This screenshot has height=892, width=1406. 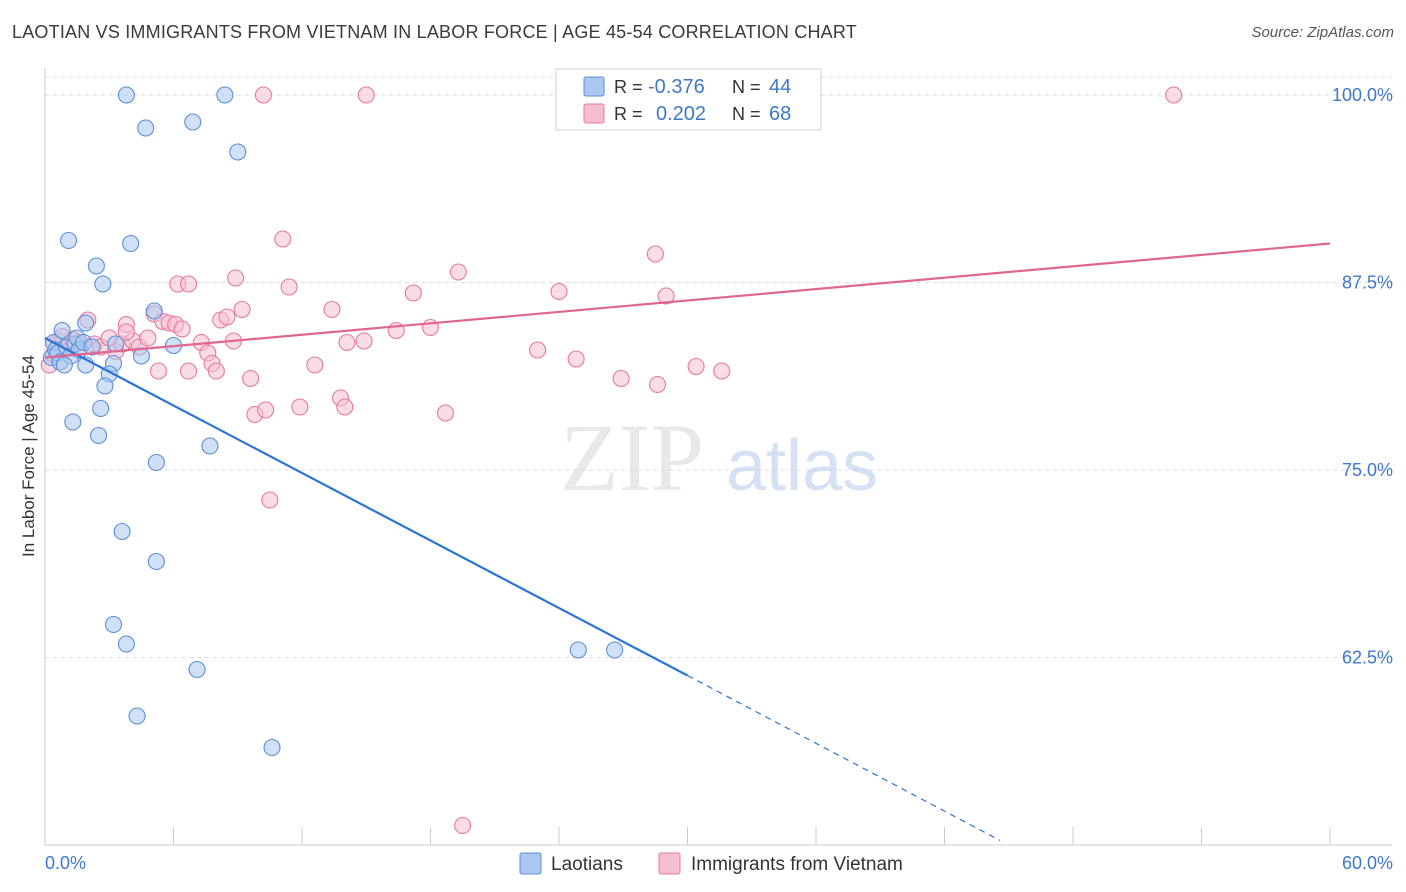 I want to click on x-tick-label-min: 0.0%, so click(x=65, y=863).